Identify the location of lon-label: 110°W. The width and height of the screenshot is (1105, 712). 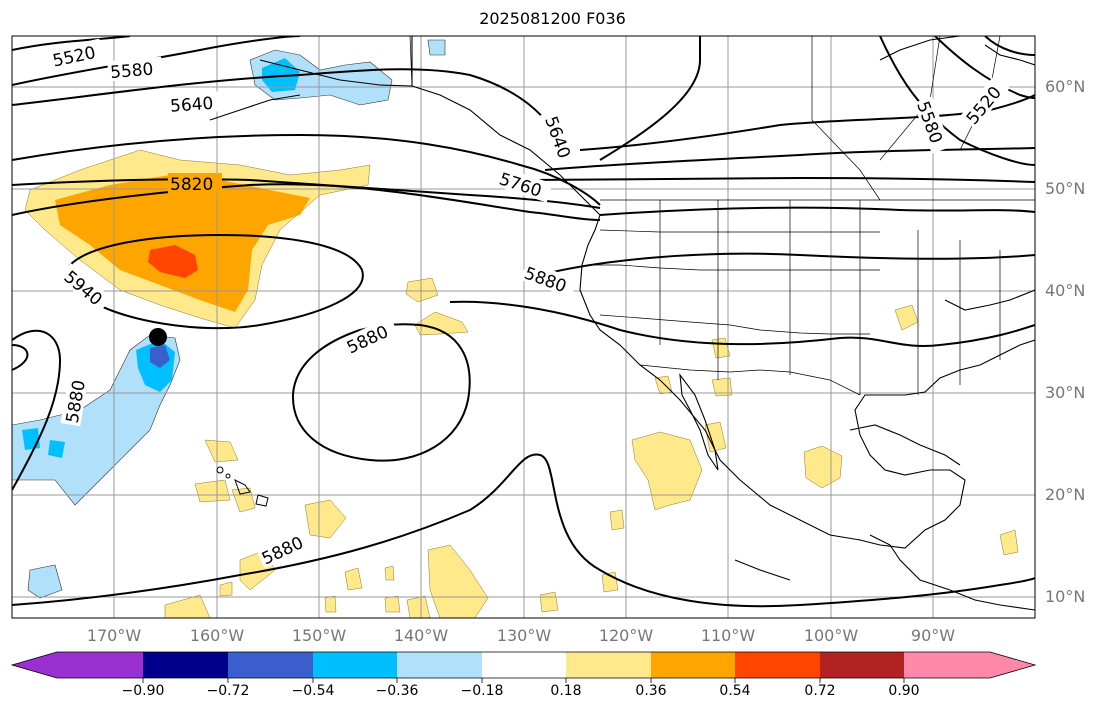
(728, 635).